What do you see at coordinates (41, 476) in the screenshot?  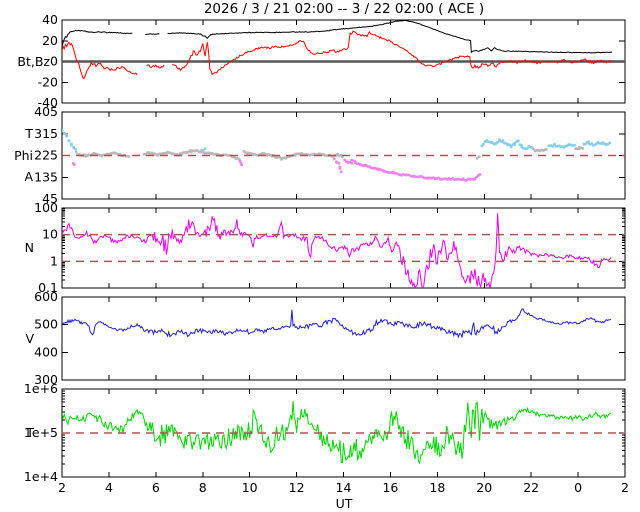 I see `y-tick-label: 1e+4` at bounding box center [41, 476].